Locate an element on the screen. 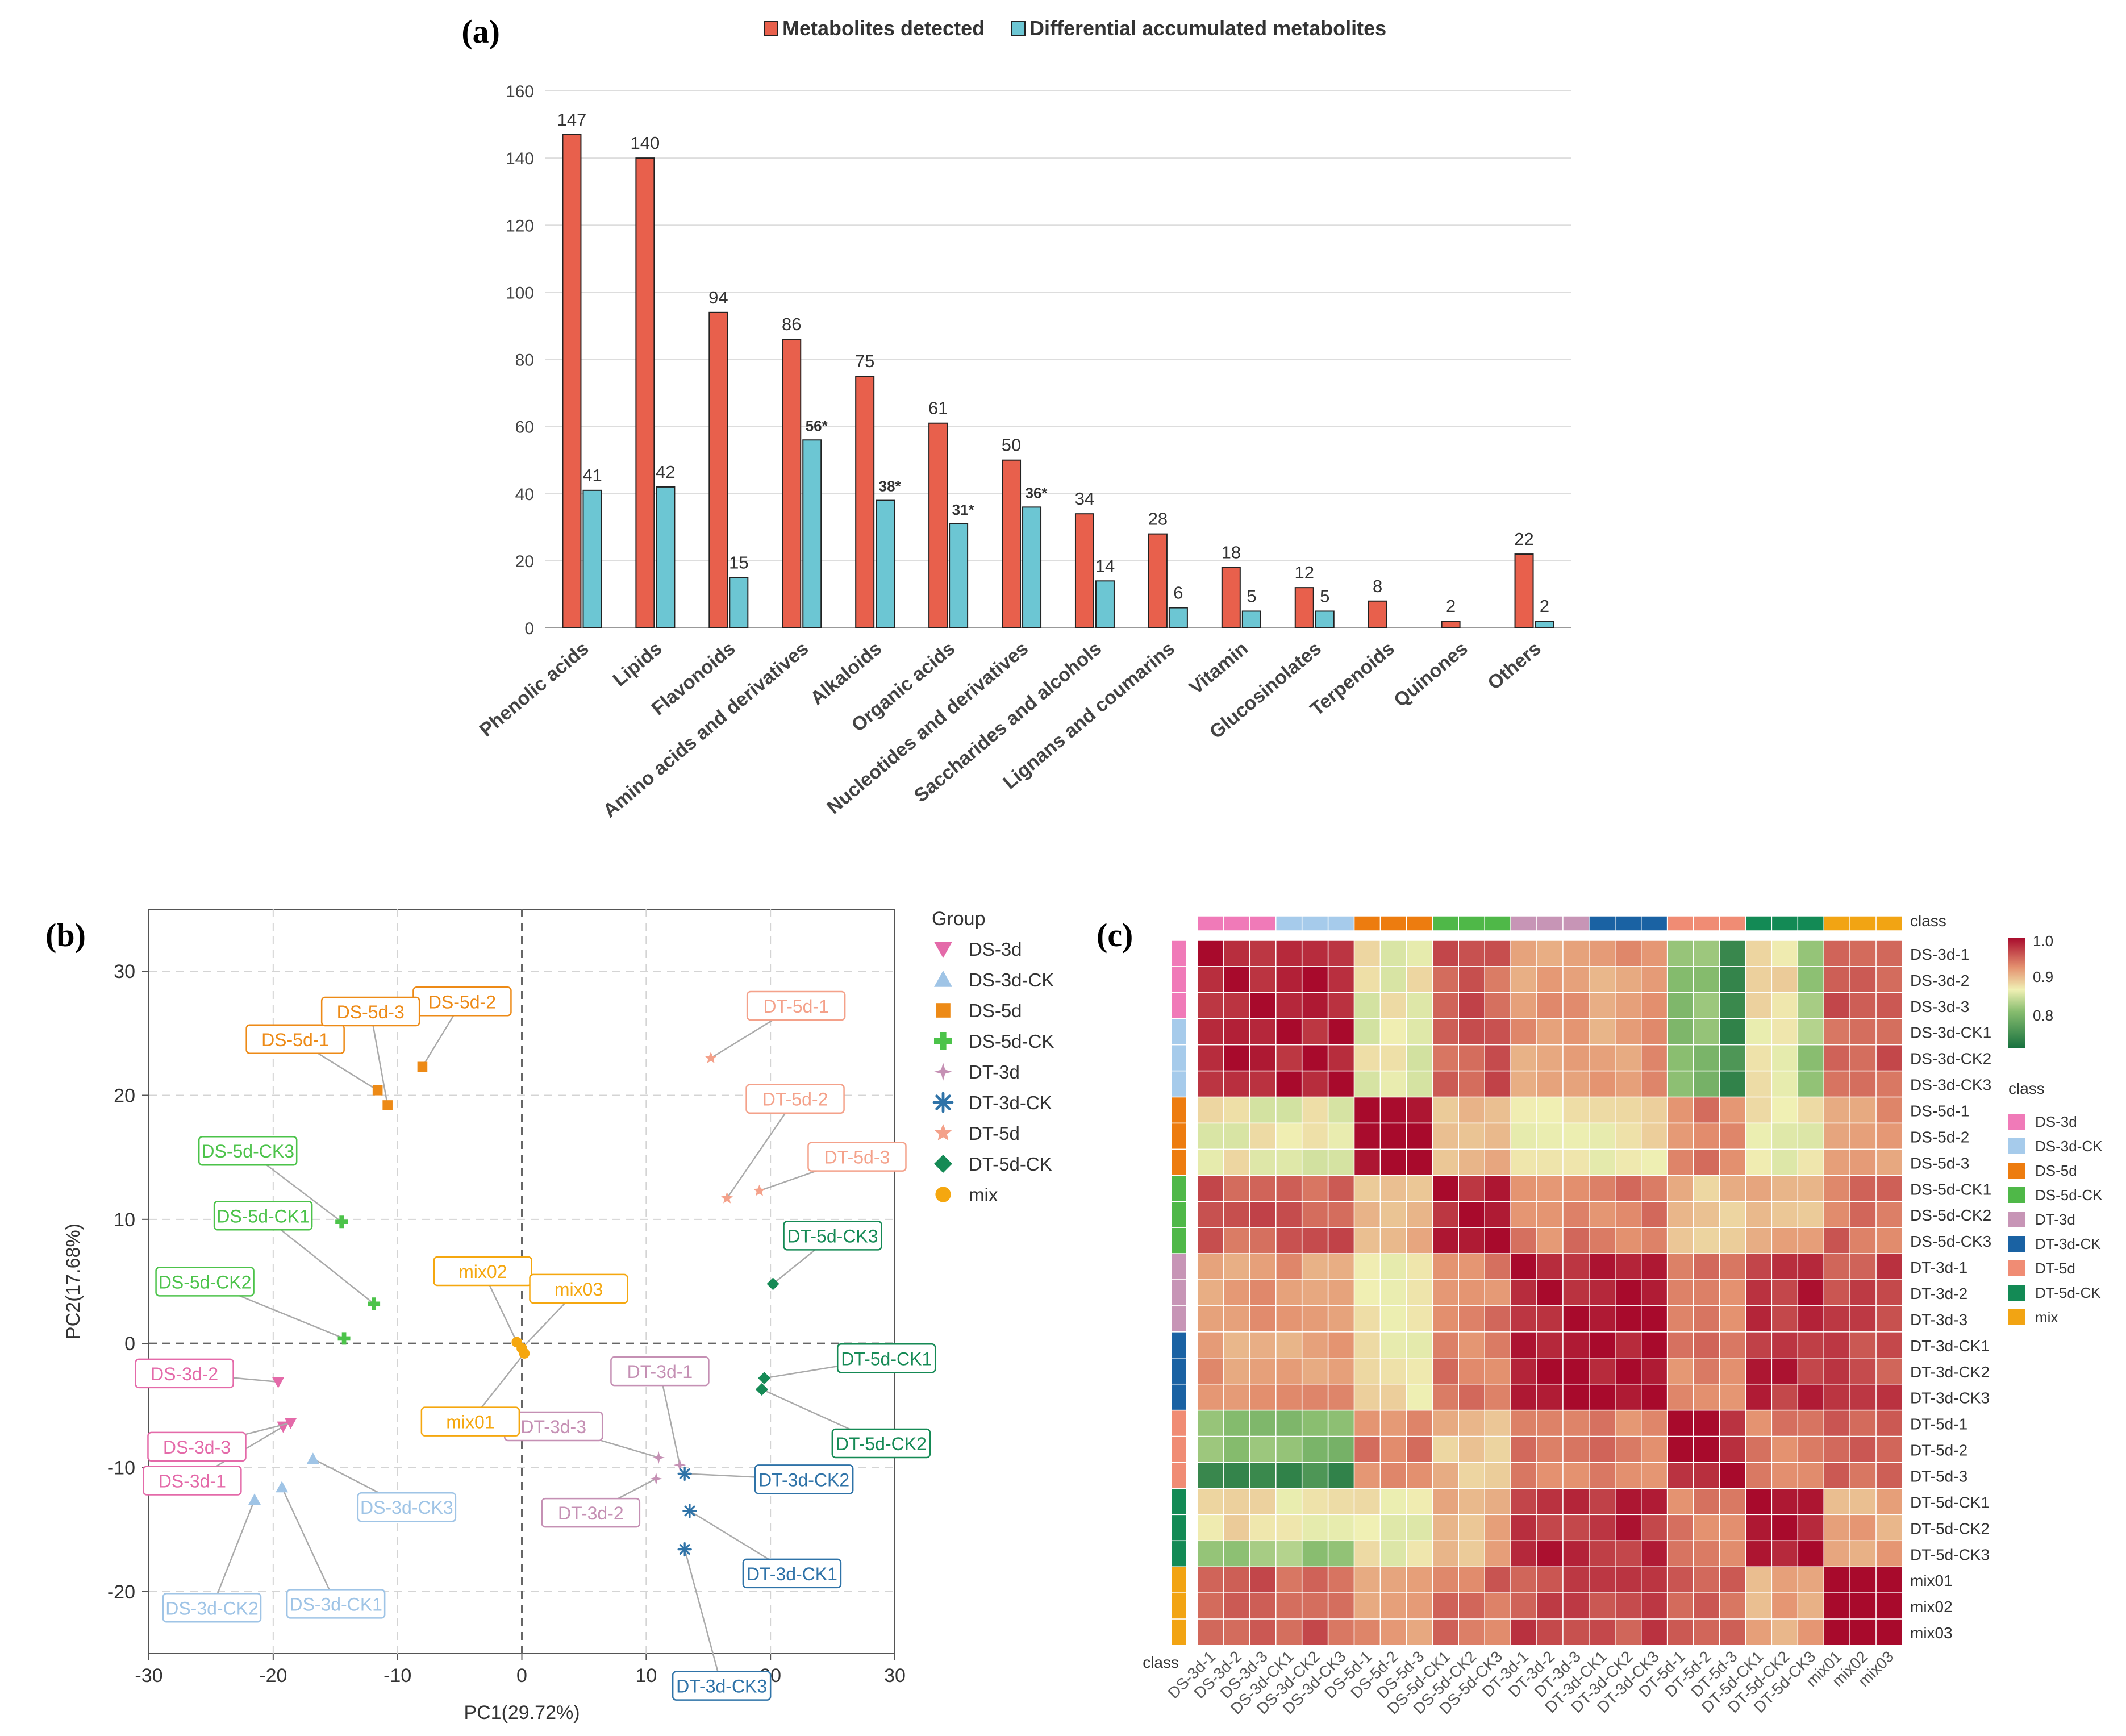 Image resolution: width=2126 pixels, height=1736 pixels. row-label: DS-5d-CK2 is located at coordinates (1951, 1215).